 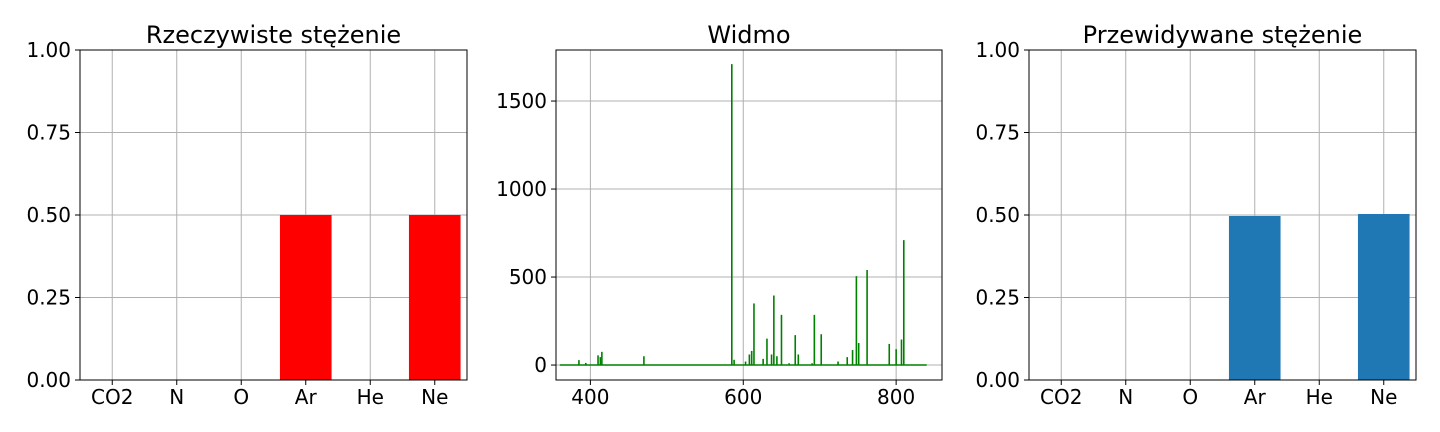 What do you see at coordinates (540, 365) in the screenshot?
I see `y-tick-label: 0` at bounding box center [540, 365].